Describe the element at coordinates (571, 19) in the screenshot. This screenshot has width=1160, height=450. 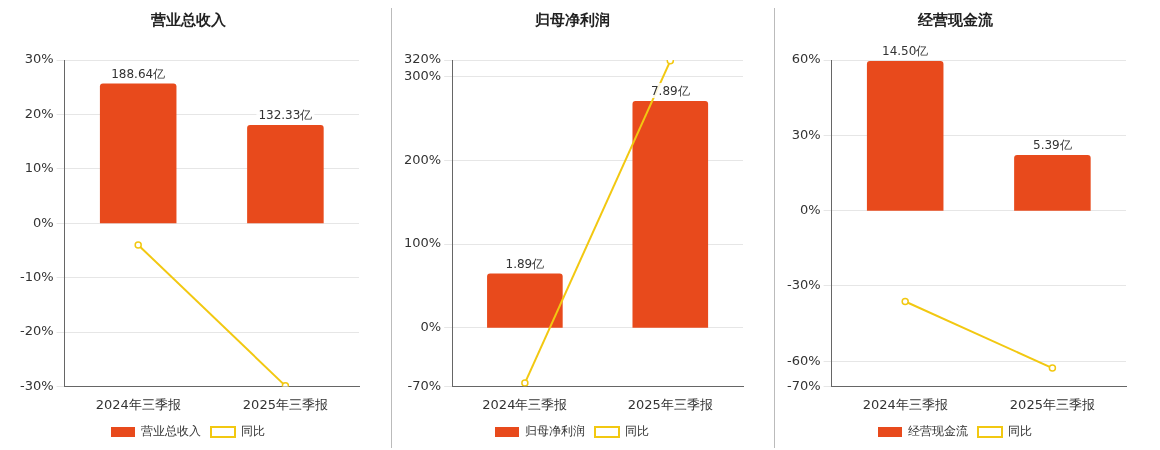
I see `chart-title: 归母净利润` at that location.